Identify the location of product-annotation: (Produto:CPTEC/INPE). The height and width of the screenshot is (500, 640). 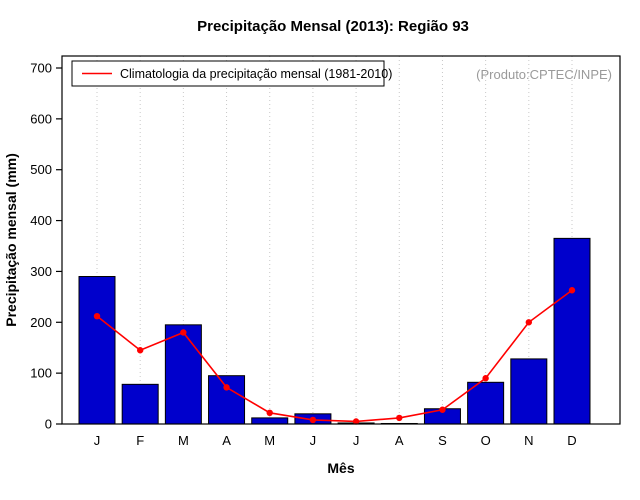
(544, 74).